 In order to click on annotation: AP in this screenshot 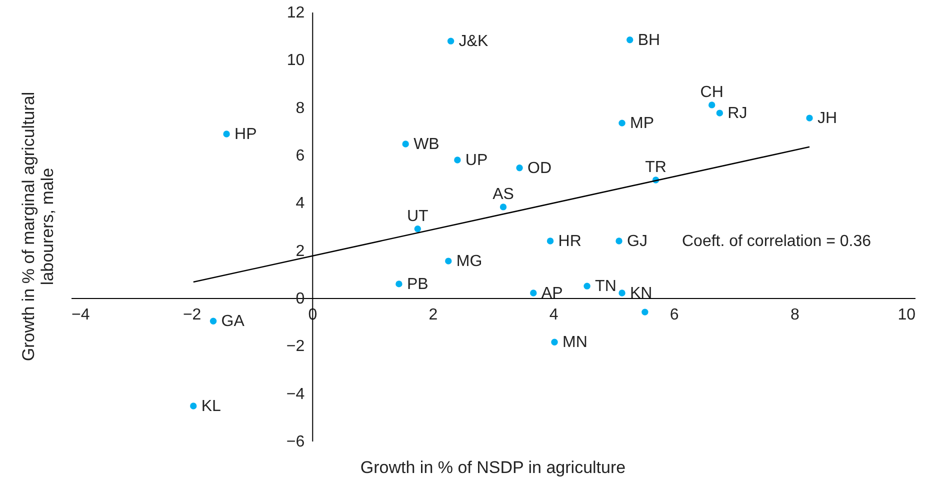, I will do `click(552, 293)`.